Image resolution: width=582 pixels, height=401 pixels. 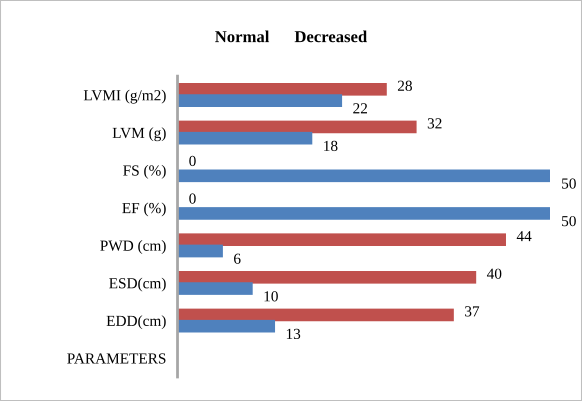 I want to click on y-tick-label: ESD(cm), so click(x=137, y=285).